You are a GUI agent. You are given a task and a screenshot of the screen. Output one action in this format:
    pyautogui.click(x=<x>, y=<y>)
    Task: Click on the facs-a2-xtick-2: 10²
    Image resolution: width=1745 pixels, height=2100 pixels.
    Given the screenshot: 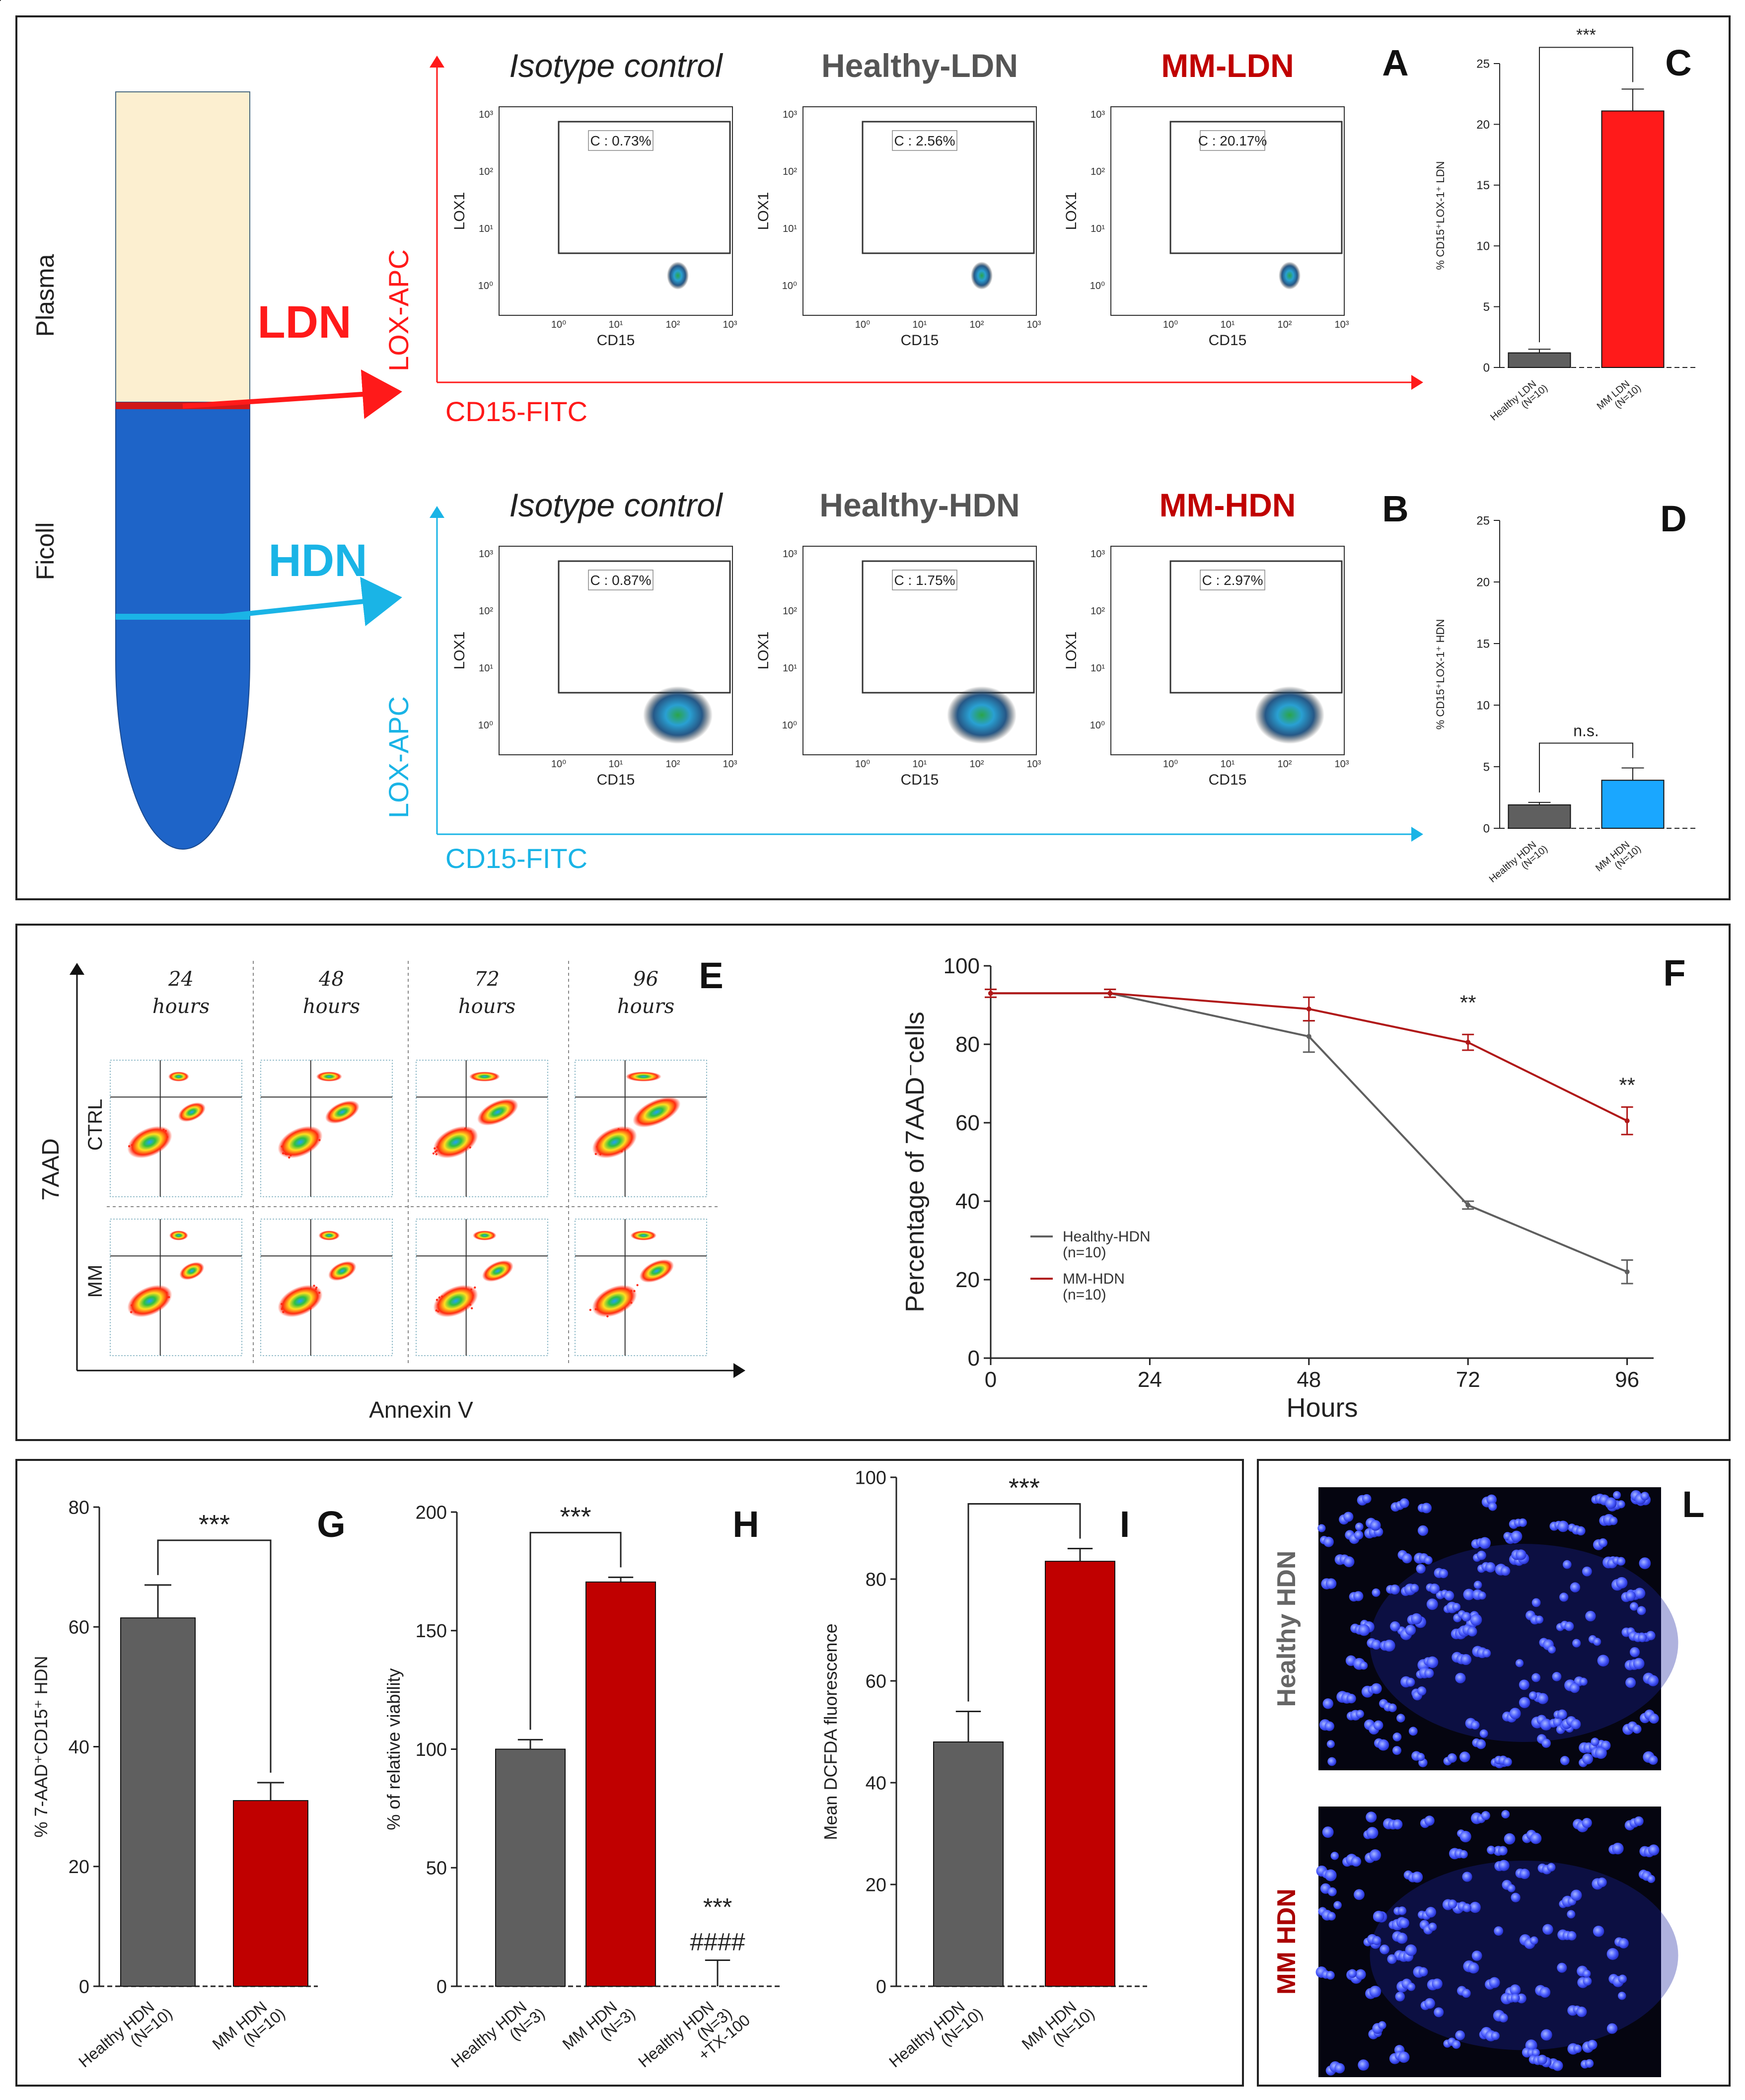 What is the action you would take?
    pyautogui.click(x=1285, y=324)
    